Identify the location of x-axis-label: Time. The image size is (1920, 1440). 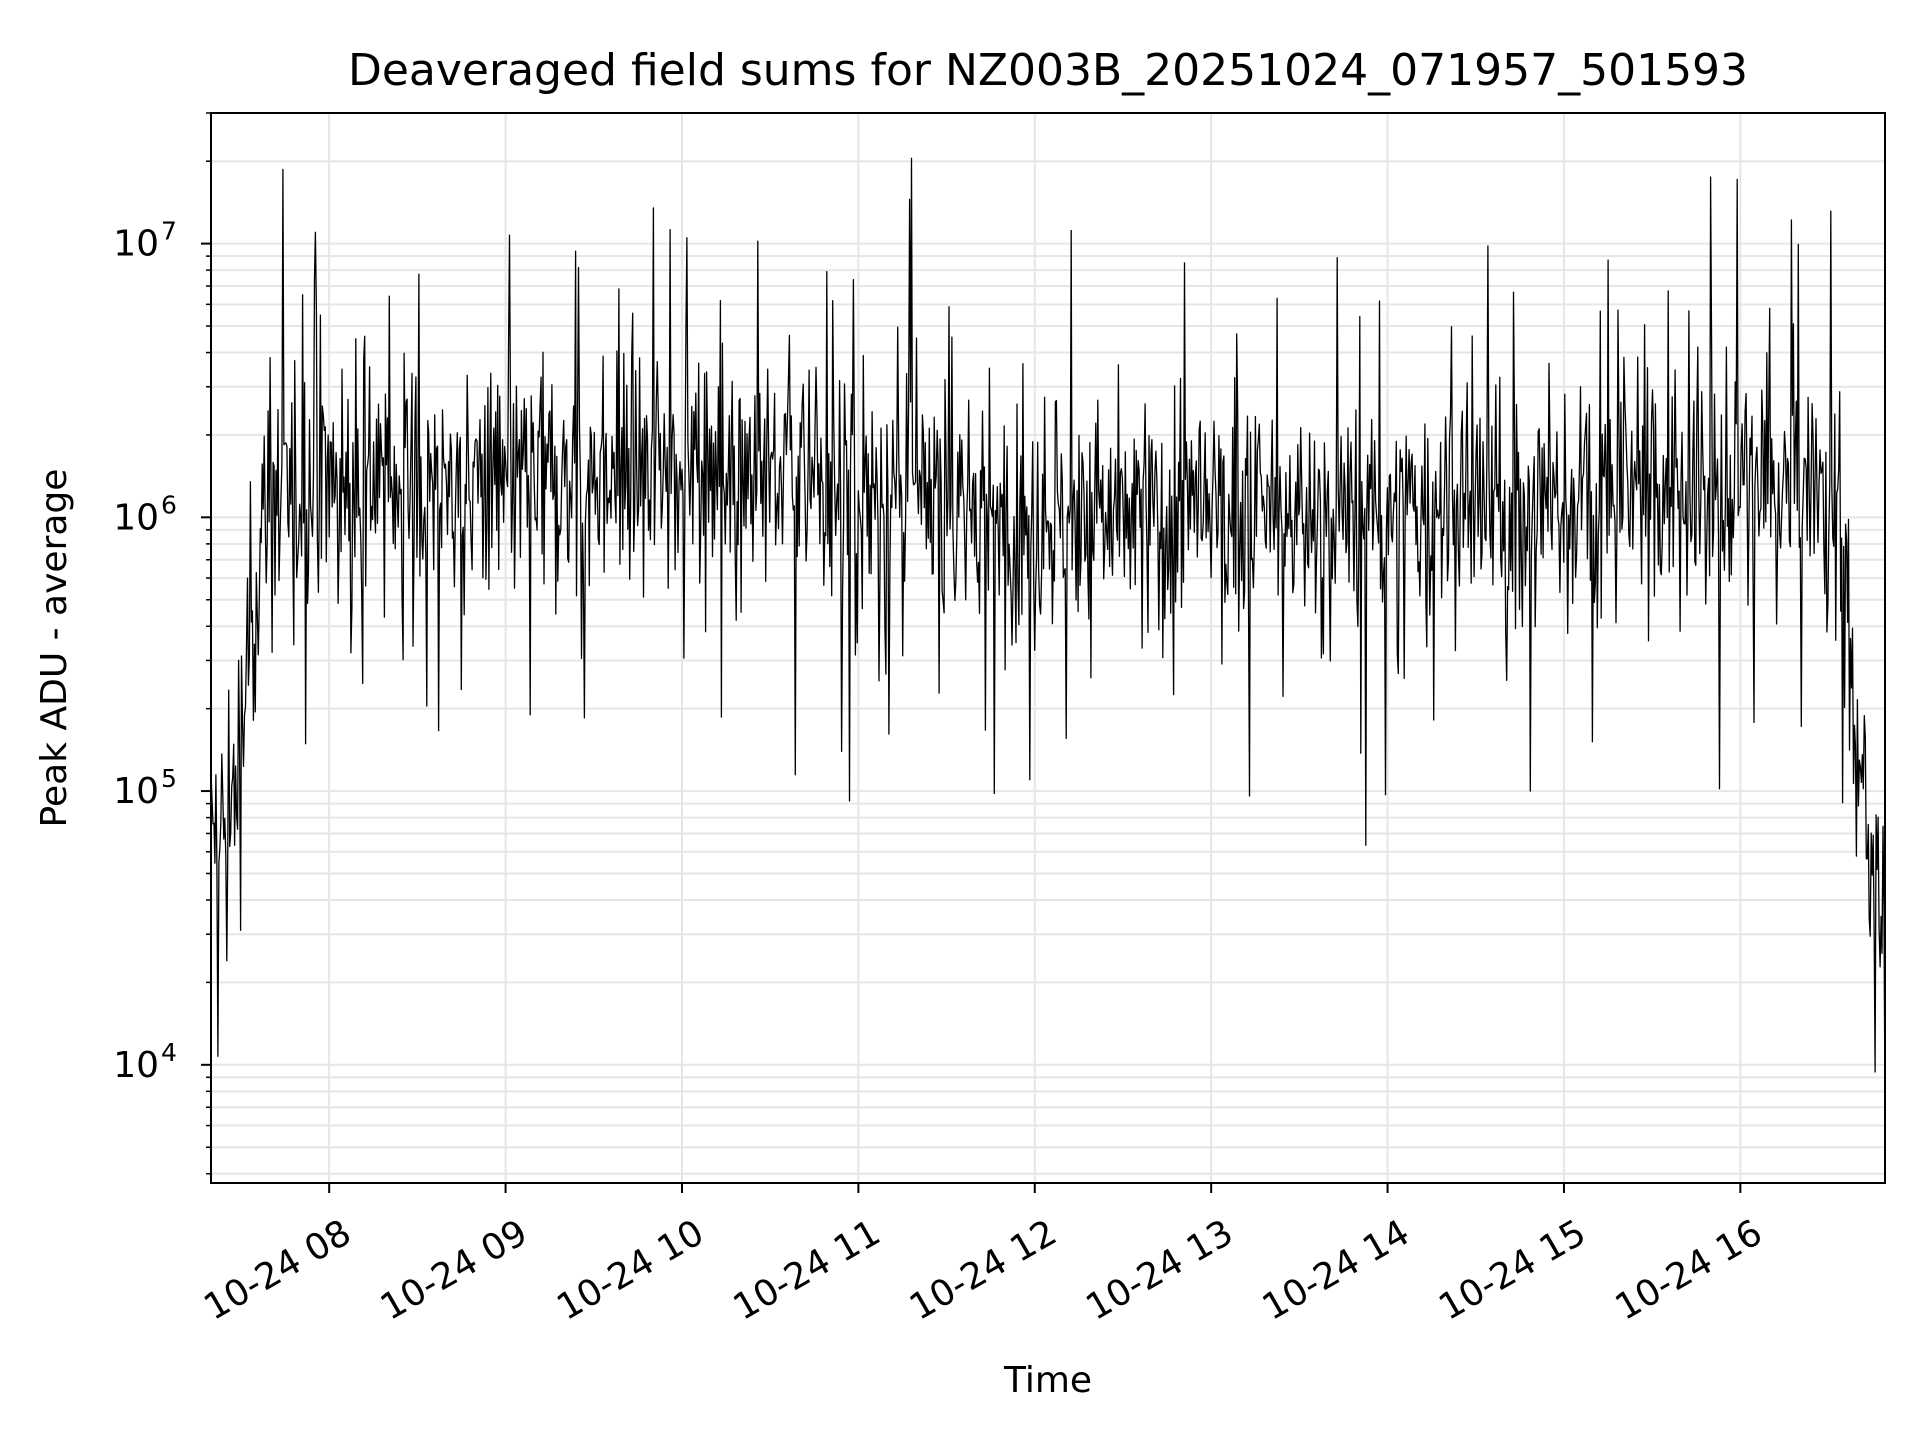
(1047, 1380).